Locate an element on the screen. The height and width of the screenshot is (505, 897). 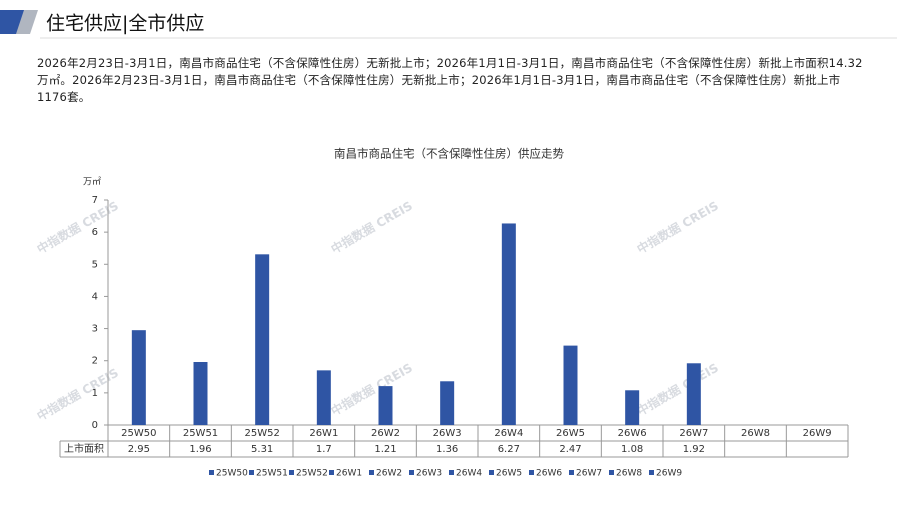
table-row-label: 上市面积 is located at coordinates (84, 448).